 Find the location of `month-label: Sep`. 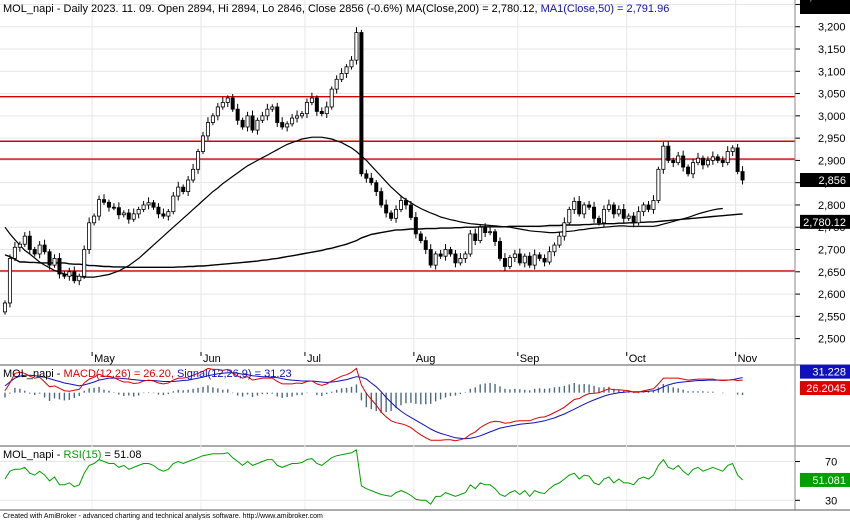

month-label: Sep is located at coordinates (530, 359).